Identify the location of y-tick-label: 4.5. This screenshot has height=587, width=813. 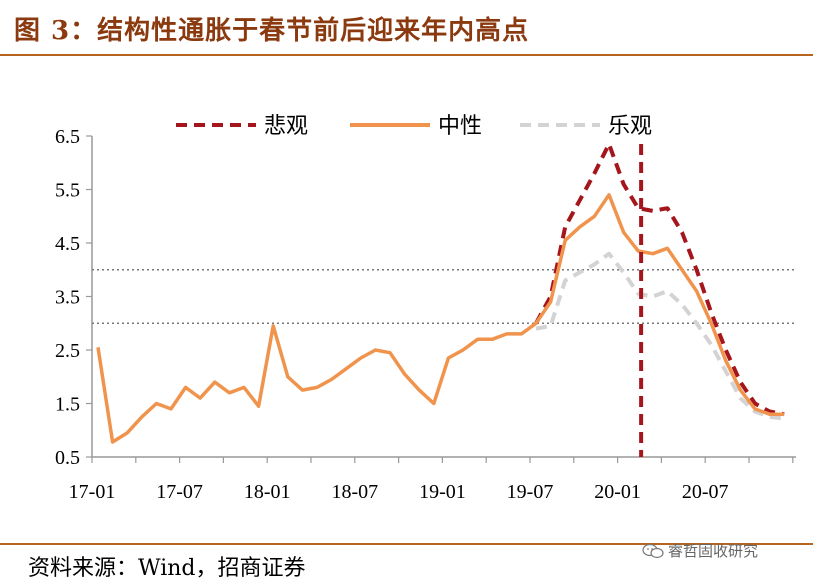
(67, 244).